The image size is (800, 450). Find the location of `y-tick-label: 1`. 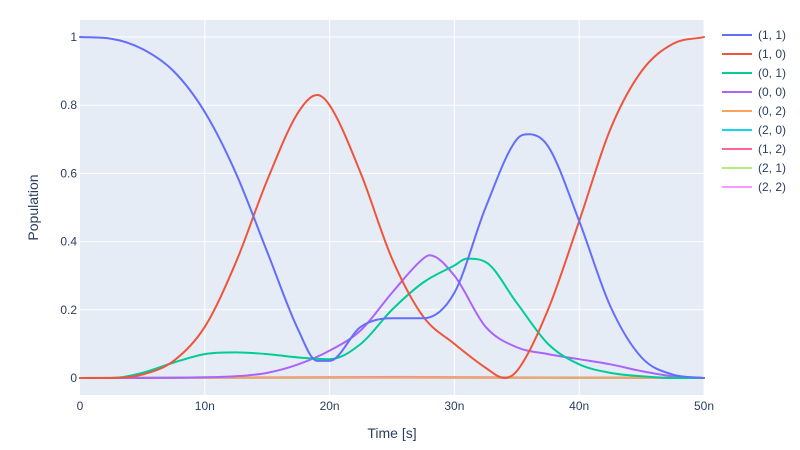

y-tick-label: 1 is located at coordinates (73, 37).